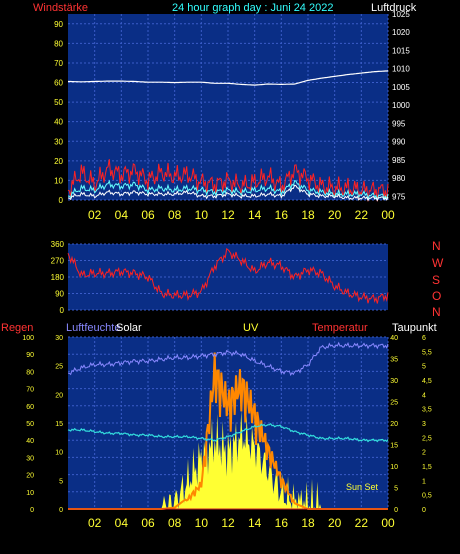 The height and width of the screenshot is (554, 460). I want to click on x-tick-label-top: 18, so click(308, 215).